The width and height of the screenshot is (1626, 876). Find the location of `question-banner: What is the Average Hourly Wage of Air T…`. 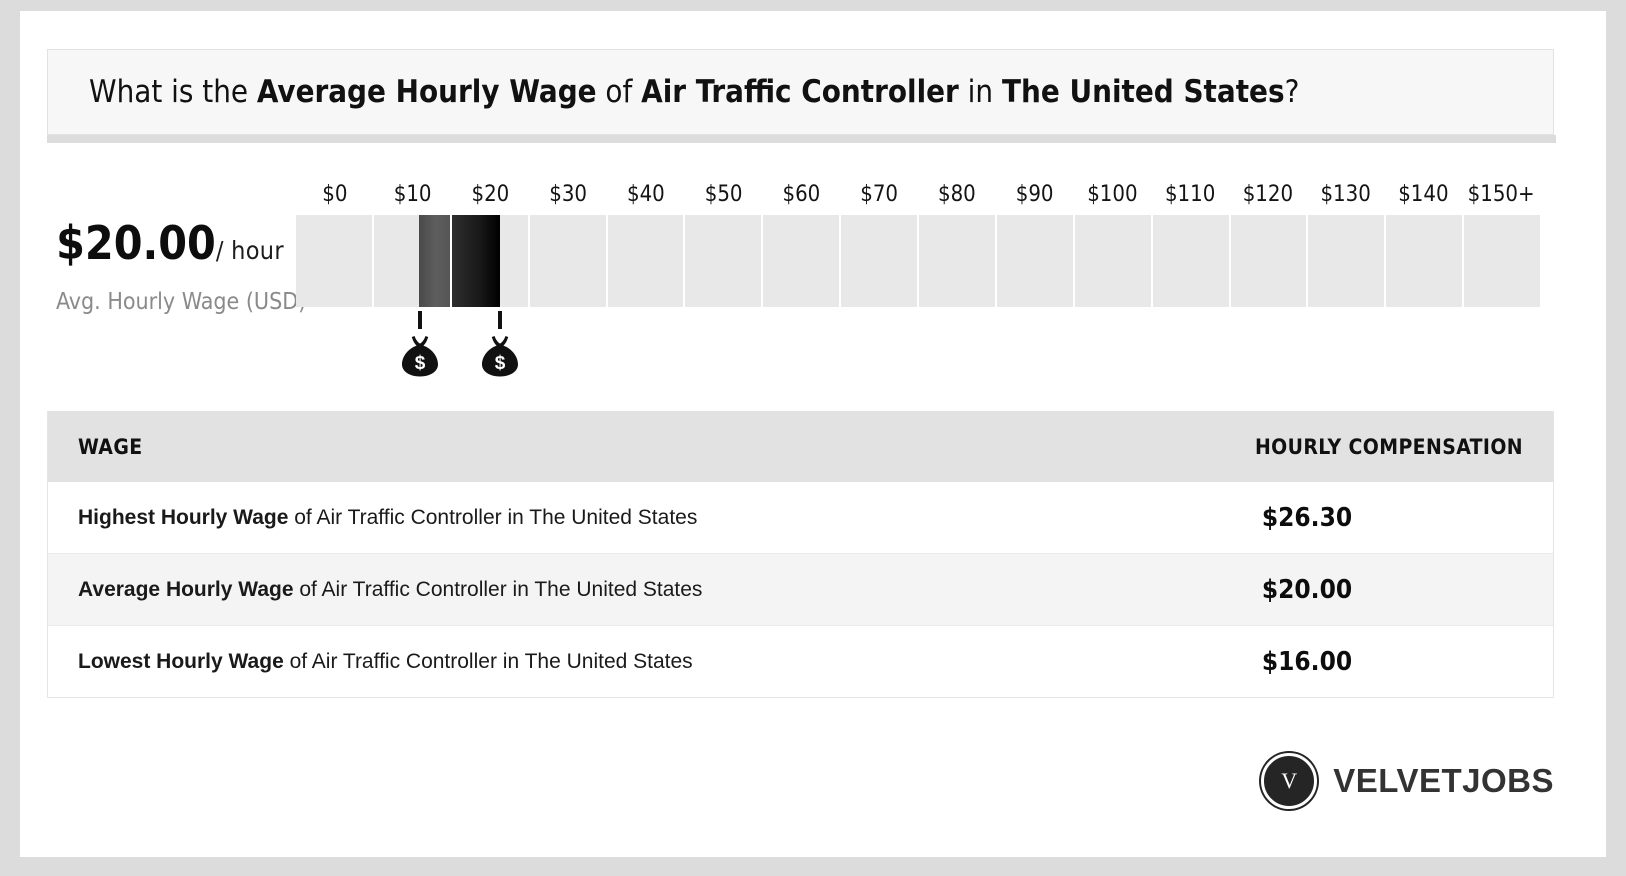

question-banner: What is the Average Hourly Wage of Air T… is located at coordinates (800, 92).